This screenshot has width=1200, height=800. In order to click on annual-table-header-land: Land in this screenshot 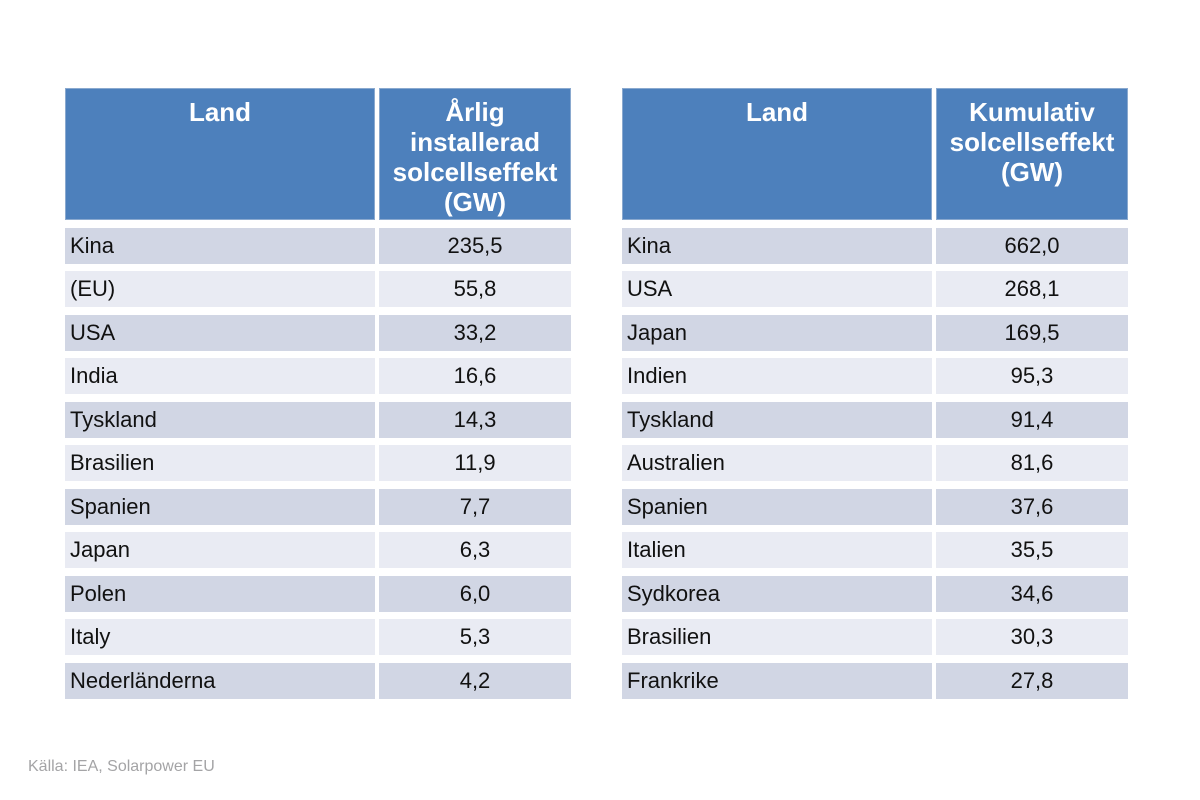, I will do `click(220, 154)`.